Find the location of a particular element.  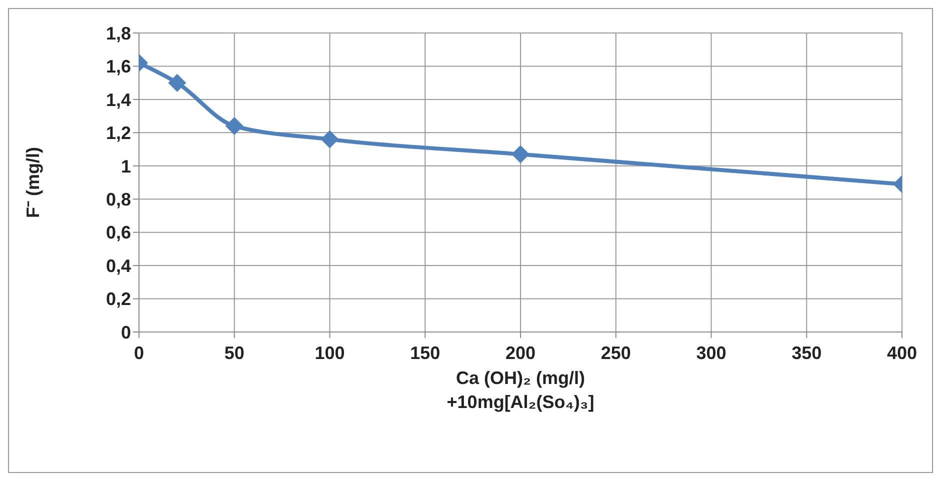

y-tick-label: 1,4 is located at coordinates (118, 100).